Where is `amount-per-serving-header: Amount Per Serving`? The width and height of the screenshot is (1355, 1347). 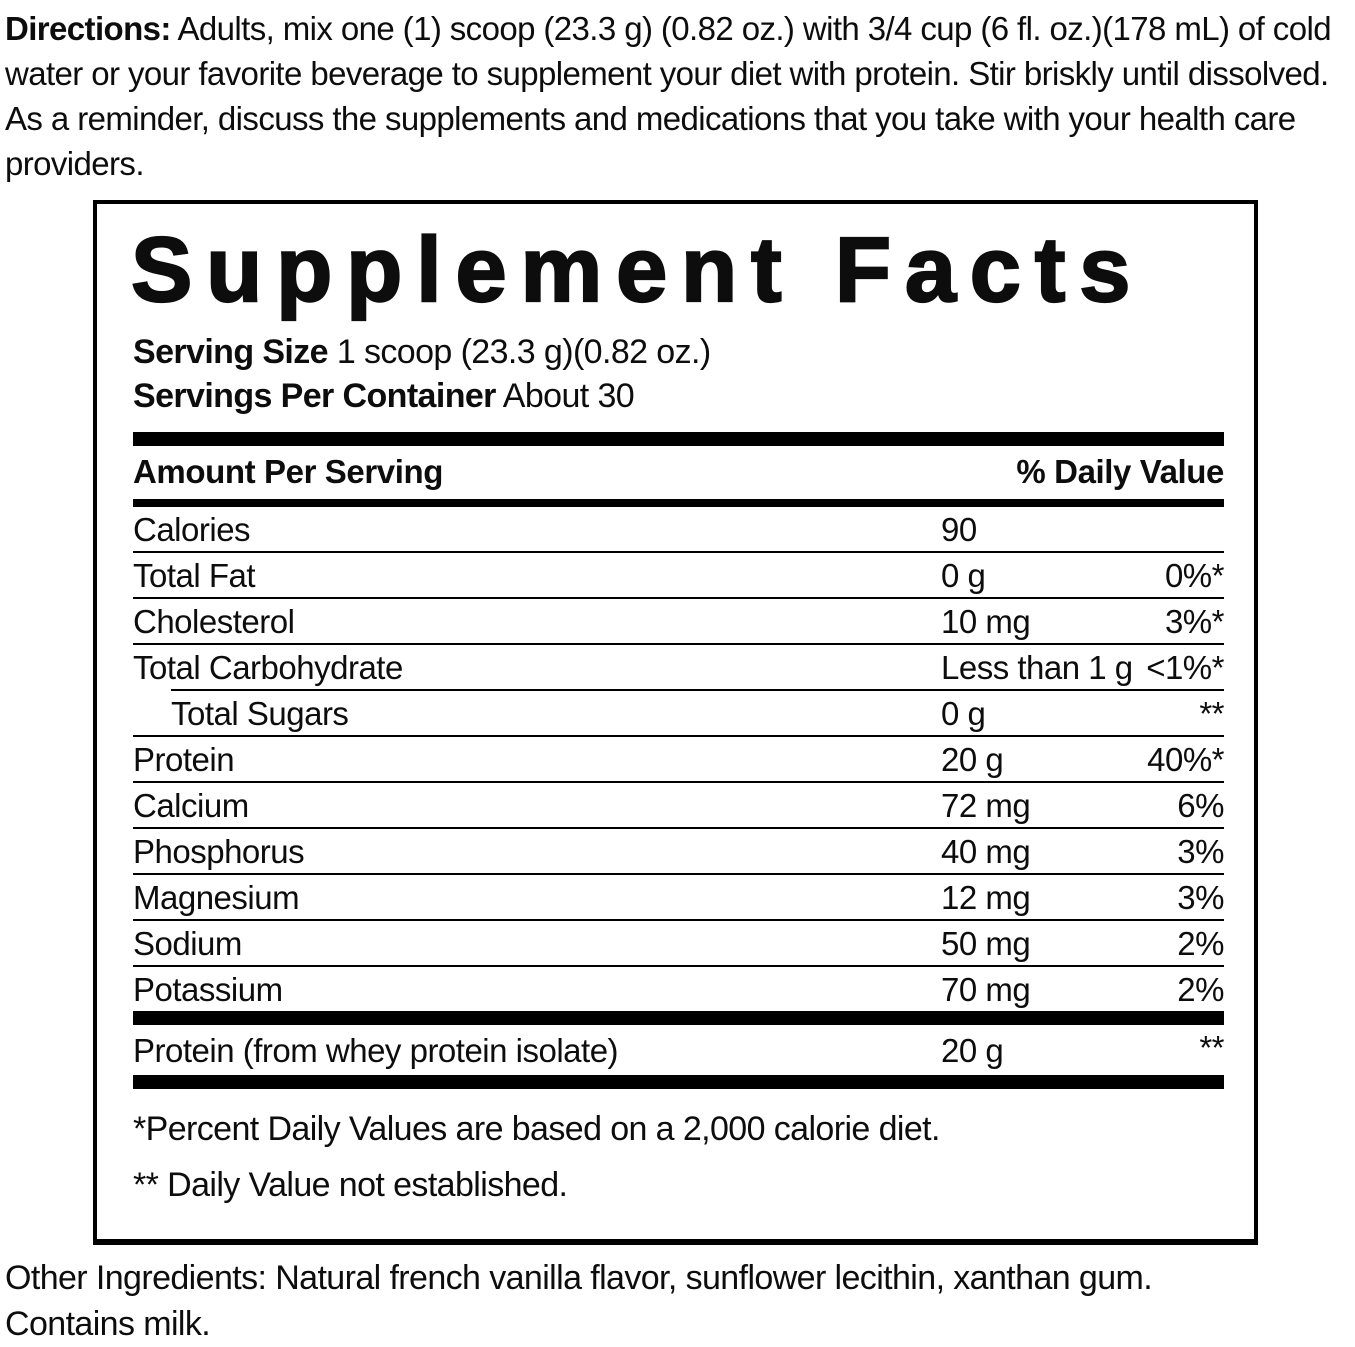
amount-per-serving-header: Amount Per Serving is located at coordinates (288, 471).